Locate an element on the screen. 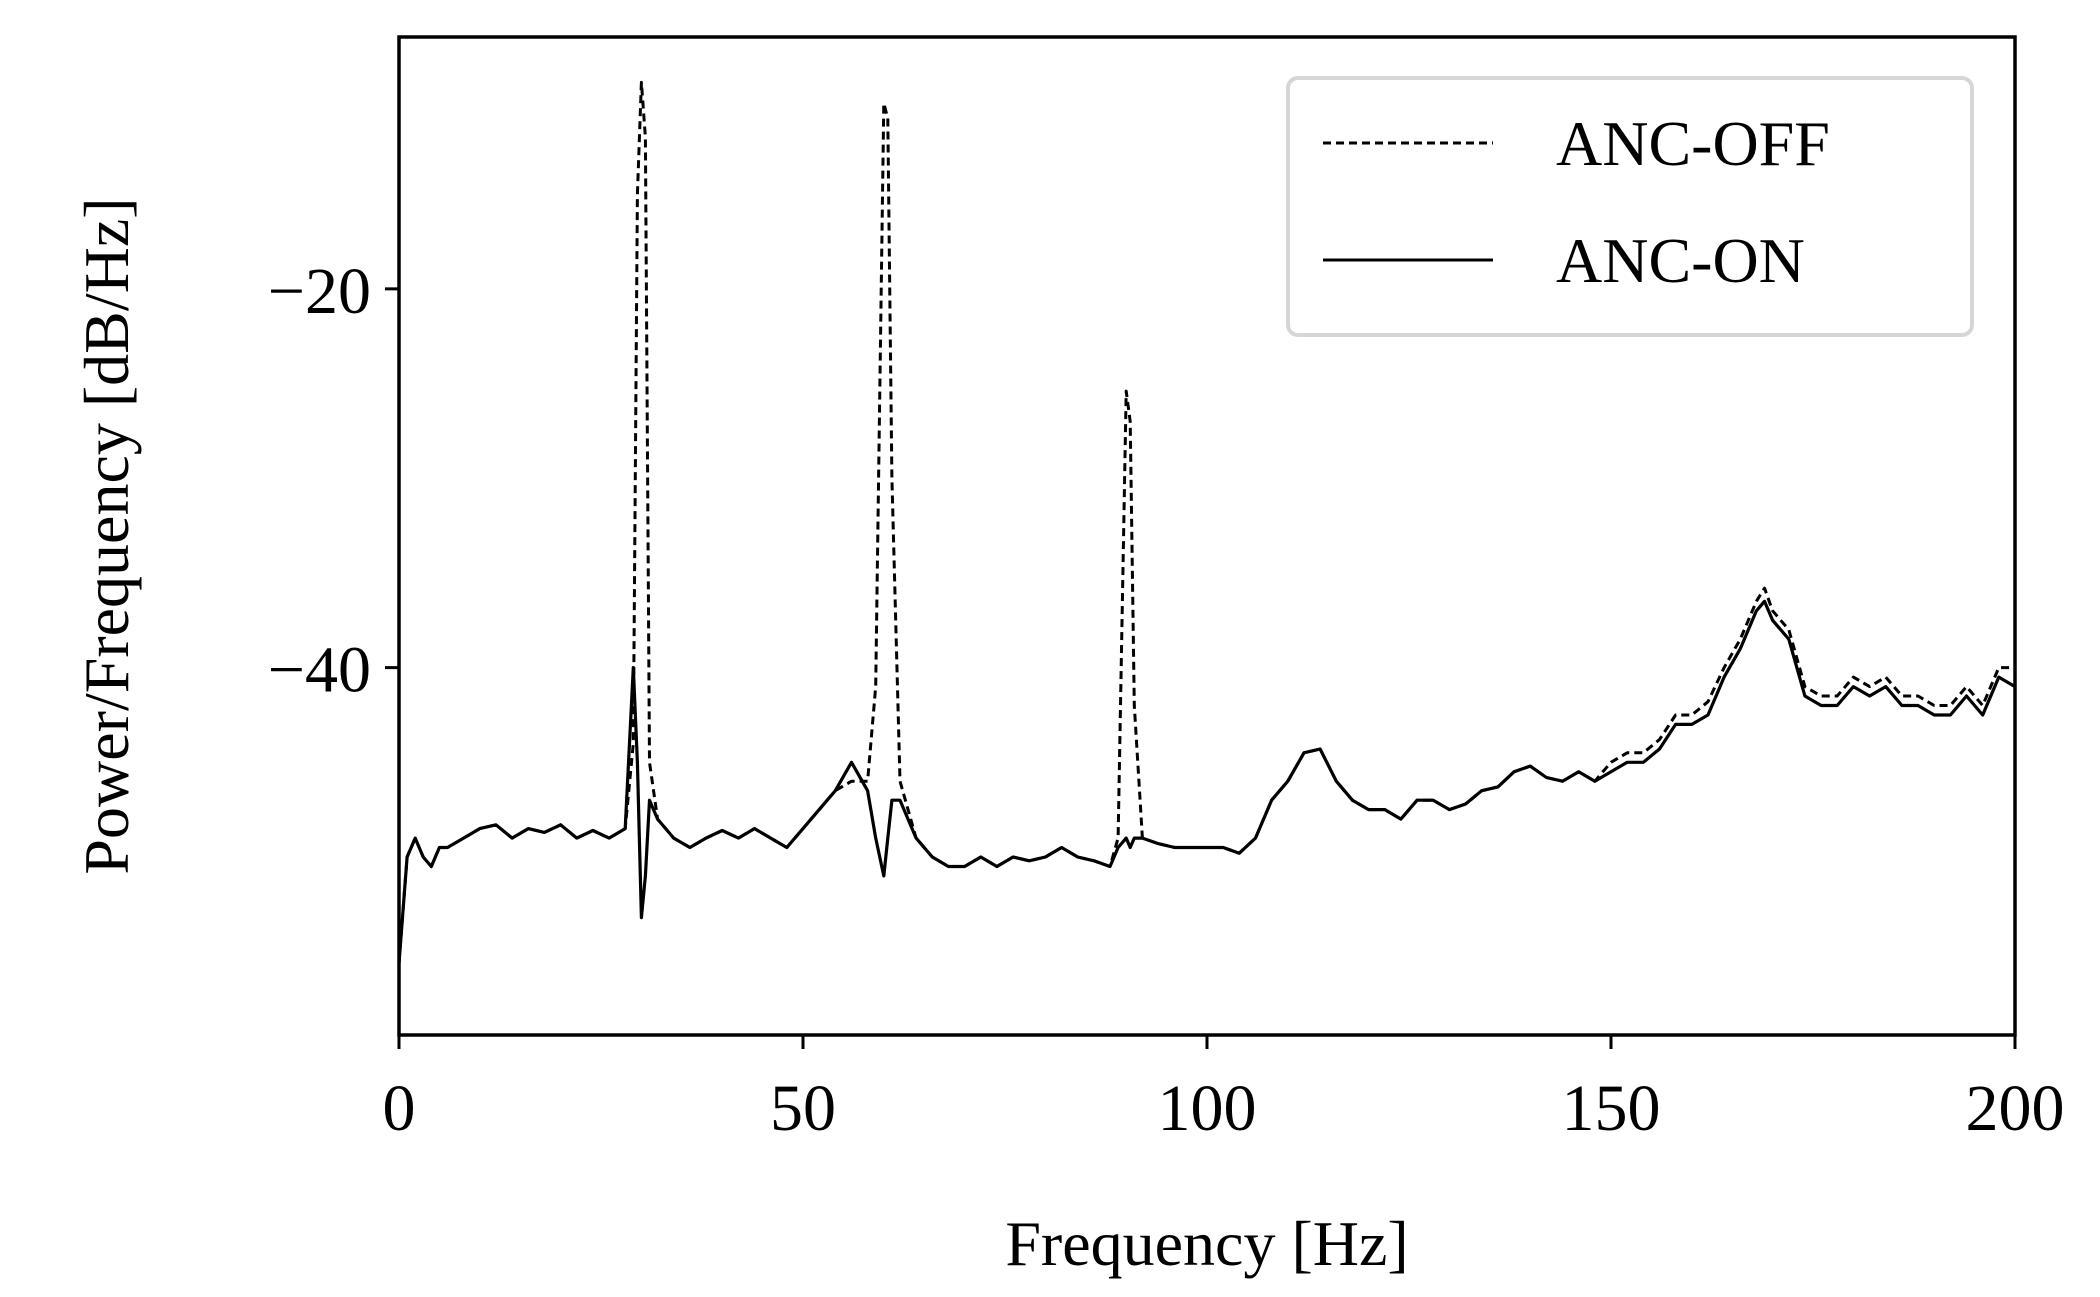 This screenshot has width=2100, height=1297. x-tick-label: 100 is located at coordinates (1207, 1108).